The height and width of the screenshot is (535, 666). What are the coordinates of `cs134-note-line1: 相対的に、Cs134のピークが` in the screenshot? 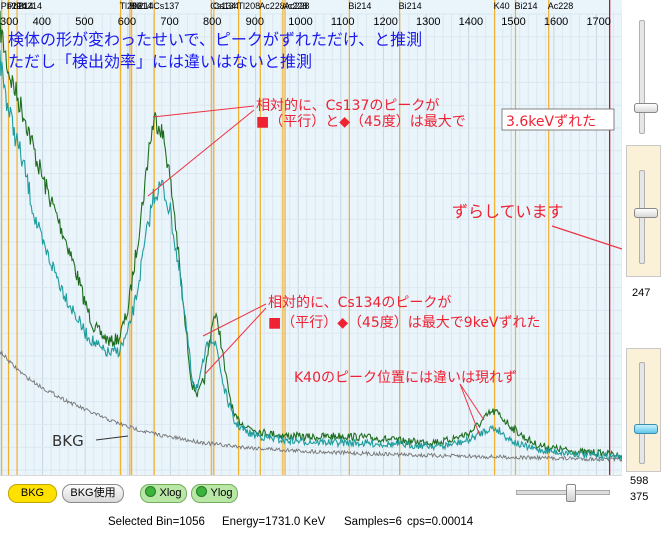 It's located at (359, 303).